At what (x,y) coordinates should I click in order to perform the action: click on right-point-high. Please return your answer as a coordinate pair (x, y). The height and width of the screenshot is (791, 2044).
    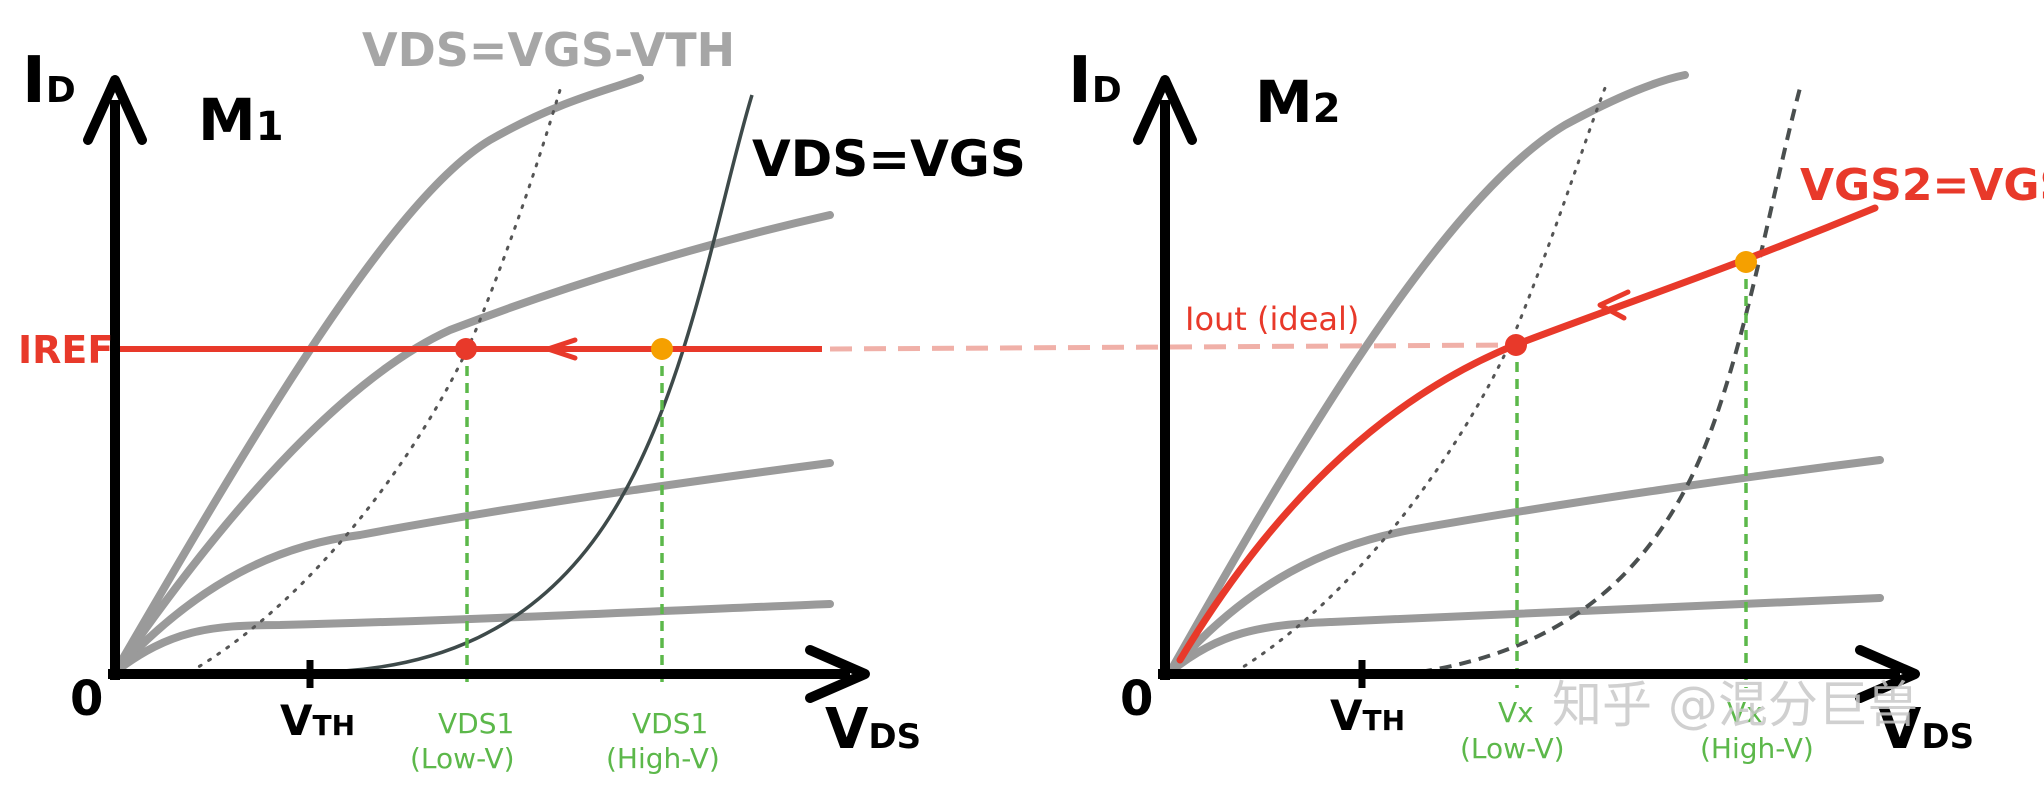
    Looking at the image, I should click on (1746, 262).